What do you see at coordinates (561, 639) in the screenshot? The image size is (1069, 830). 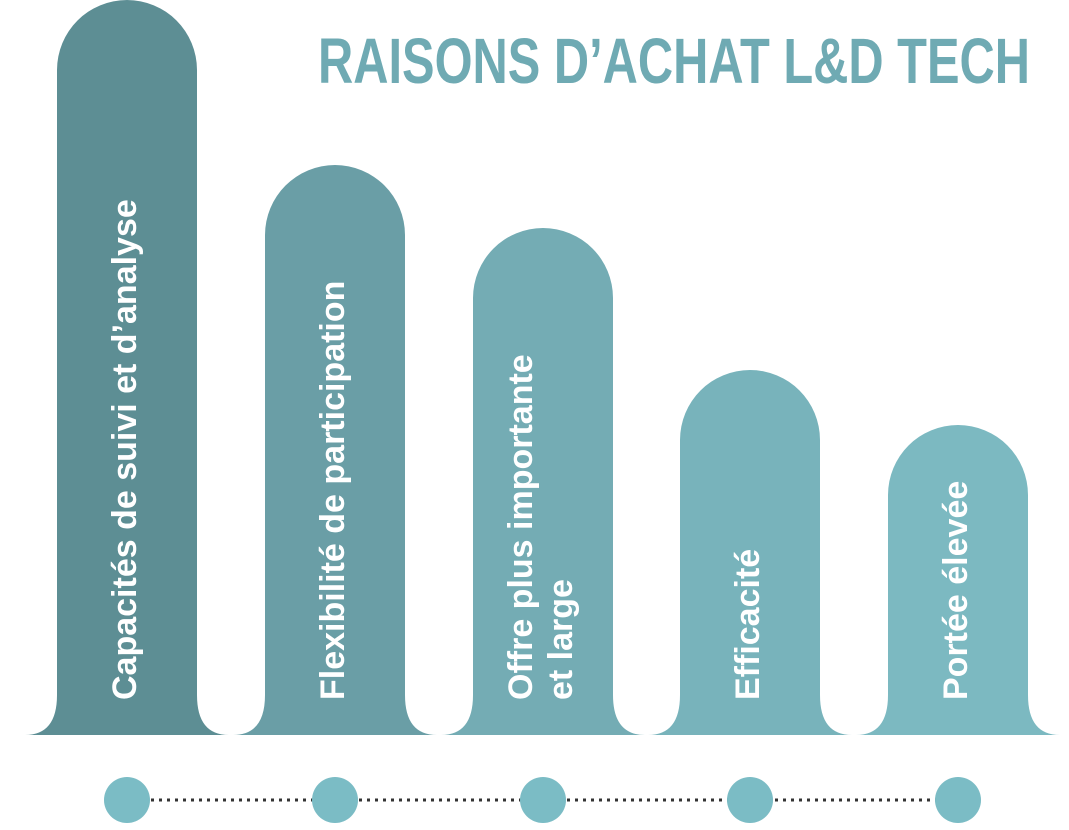 I see `bar-label: et large` at bounding box center [561, 639].